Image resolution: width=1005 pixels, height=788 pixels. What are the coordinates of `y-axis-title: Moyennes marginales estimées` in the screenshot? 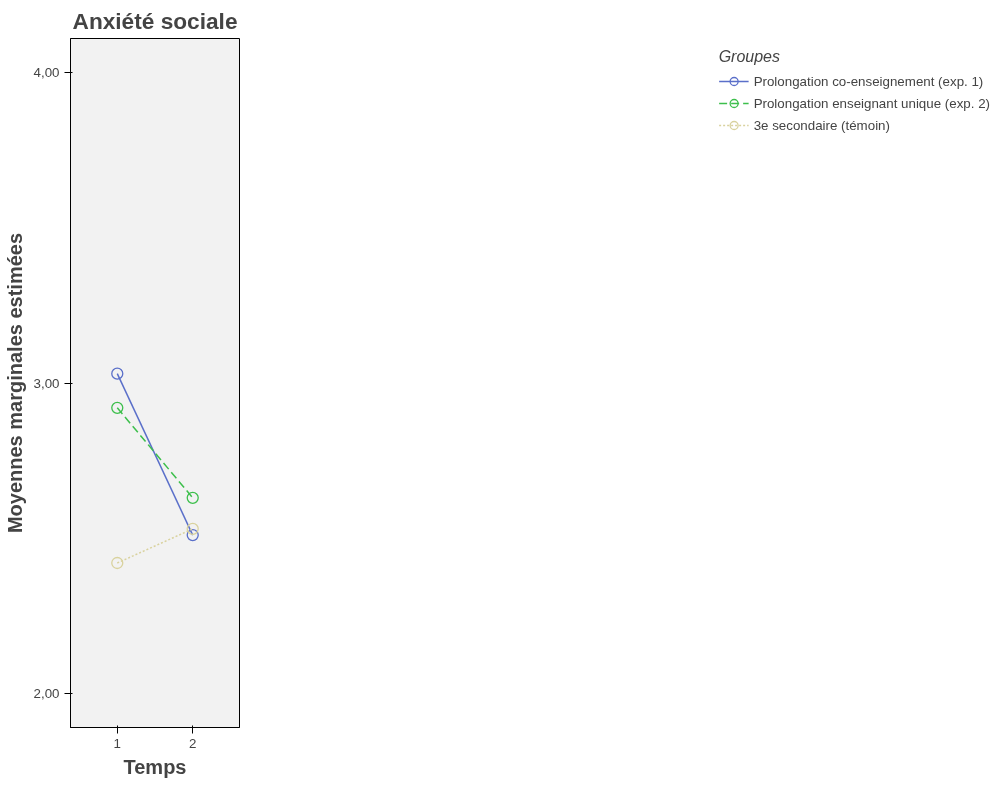 It's located at (14, 383).